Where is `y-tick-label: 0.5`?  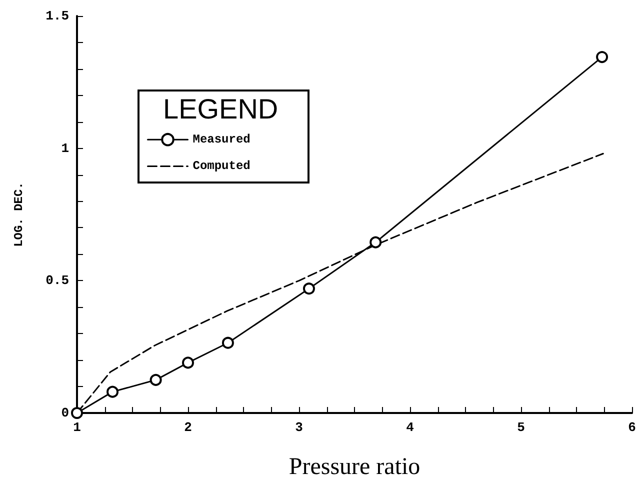
y-tick-label: 0.5 is located at coordinates (58, 280).